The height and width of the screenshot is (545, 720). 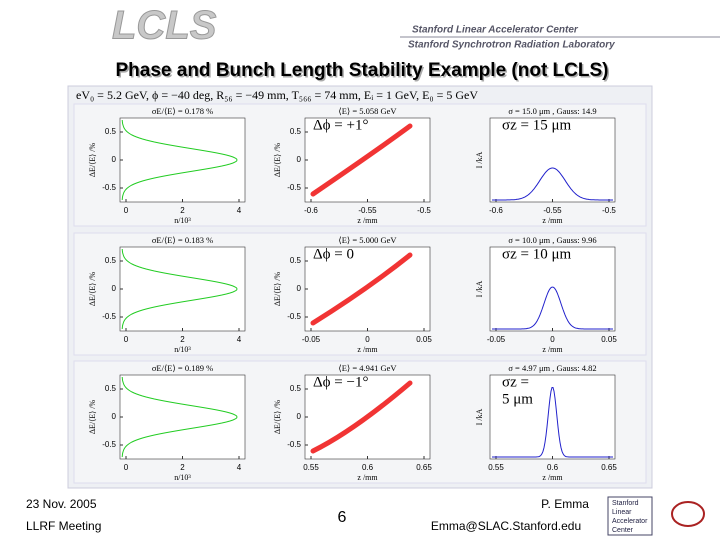 I want to click on org-line: Stanford Linear Accelerator Center, so click(x=495, y=30).